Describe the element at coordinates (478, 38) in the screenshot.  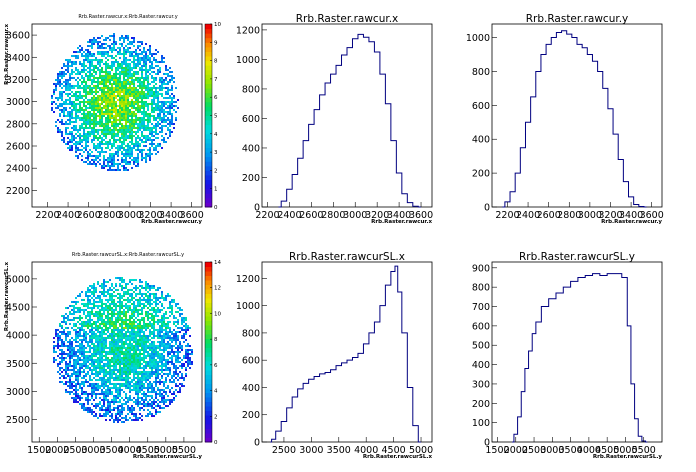
I see `y-tick-label: 1000` at that location.